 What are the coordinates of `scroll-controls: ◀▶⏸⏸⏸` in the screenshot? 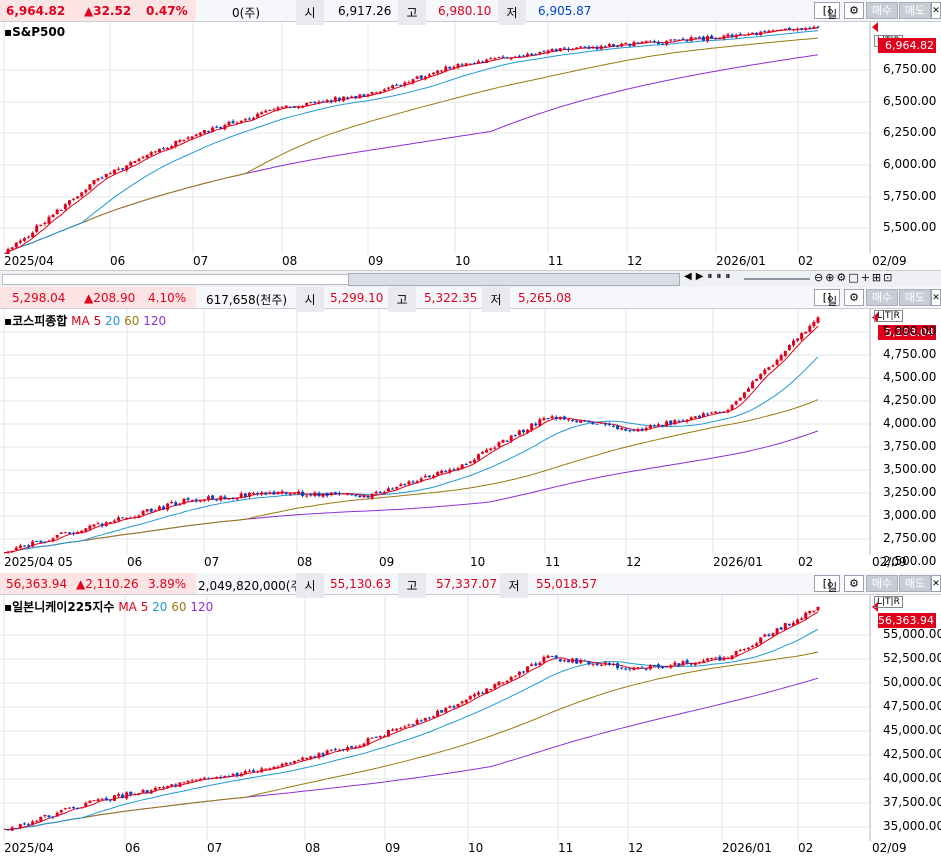 It's located at (709, 276).